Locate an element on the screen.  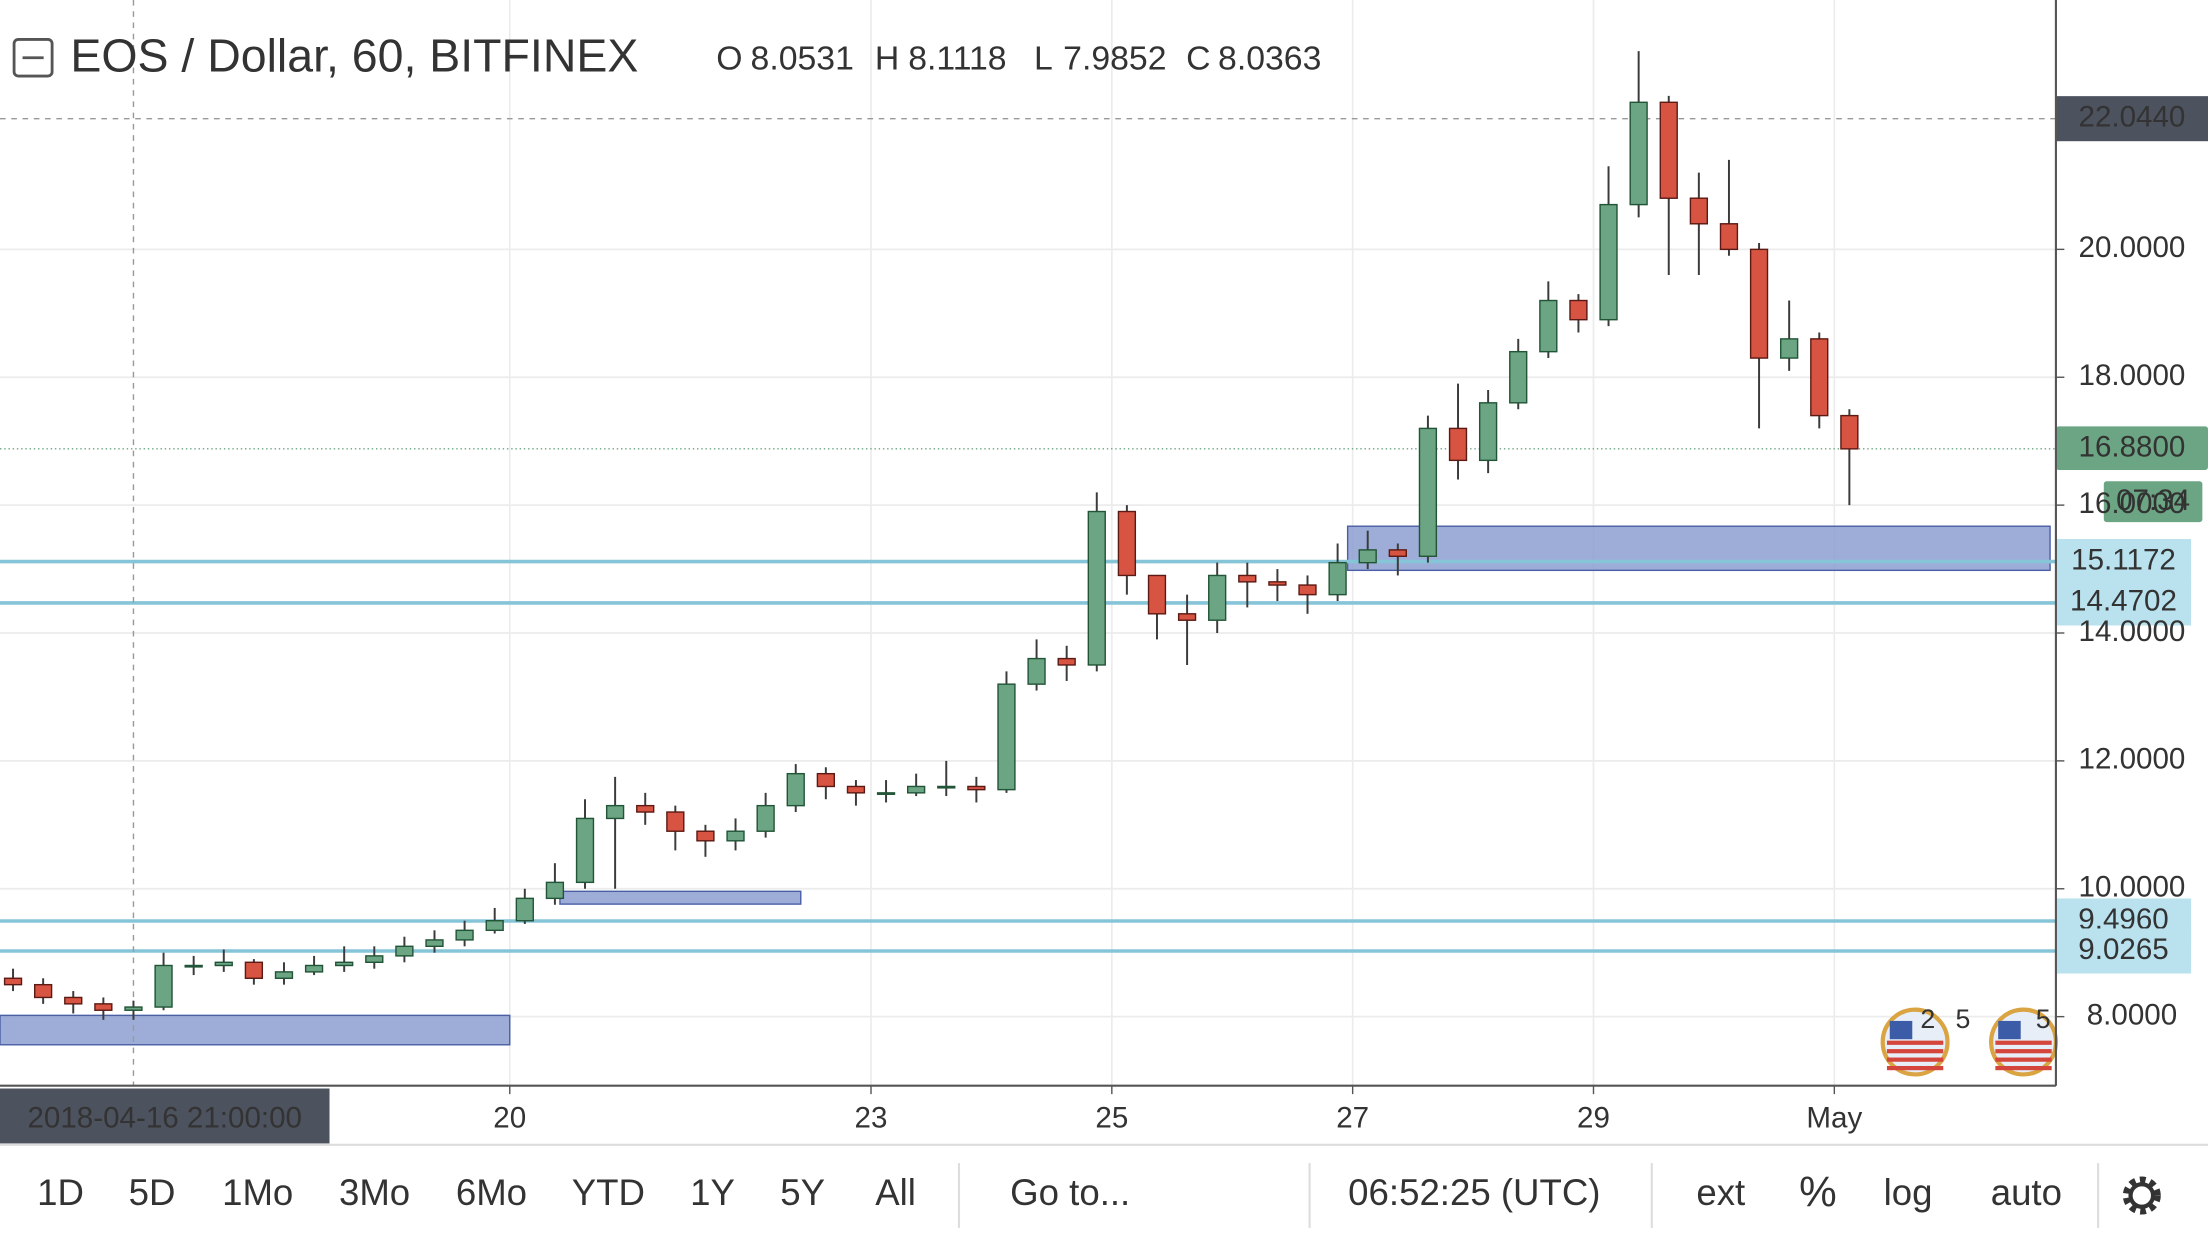
range-button: All is located at coordinates (895, 1192).